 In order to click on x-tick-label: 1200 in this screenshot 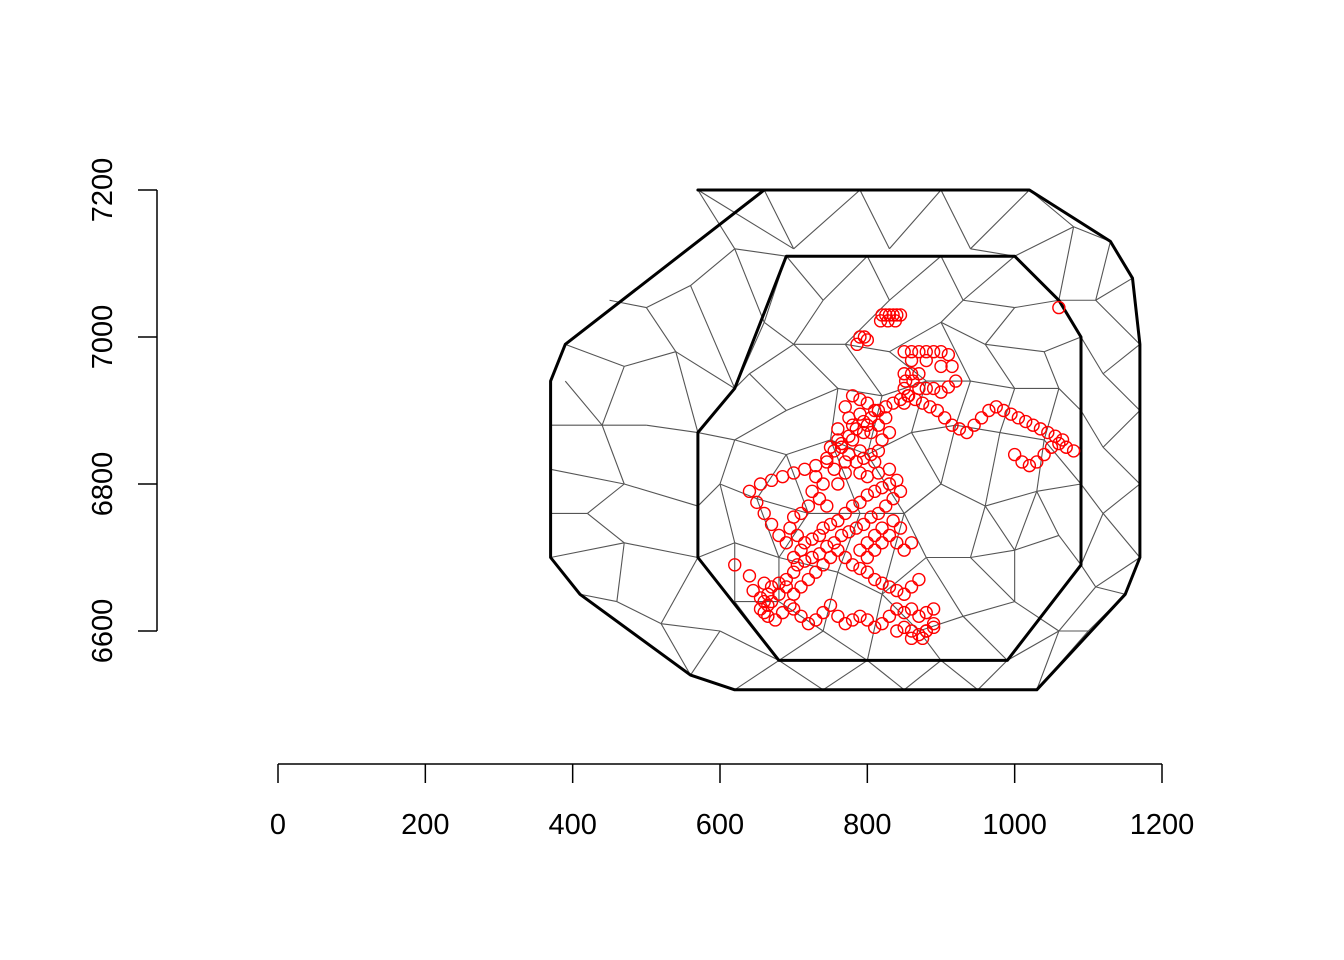, I will do `click(1162, 825)`.